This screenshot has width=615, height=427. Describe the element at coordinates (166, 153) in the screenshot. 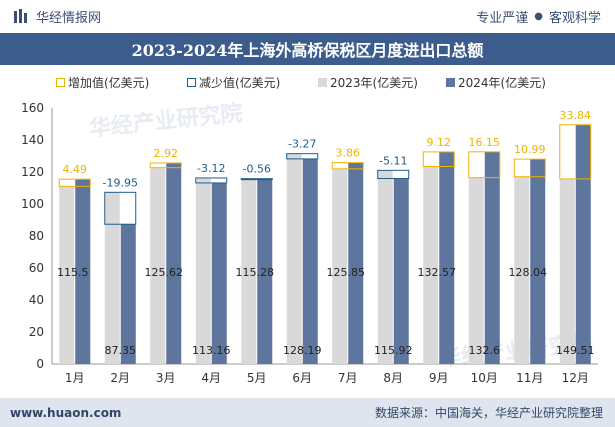

I see `change-label: 2.92` at that location.